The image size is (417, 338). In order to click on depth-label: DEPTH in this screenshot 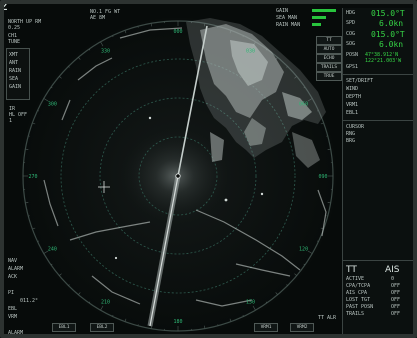, I will do `click(354, 97)`.